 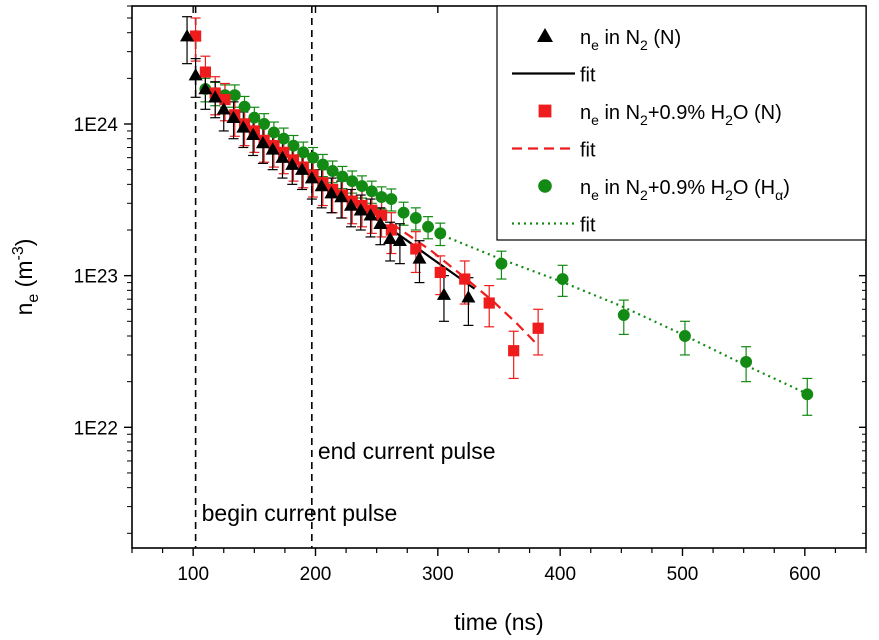 I want to click on x-tick-label: 600, so click(x=805, y=574).